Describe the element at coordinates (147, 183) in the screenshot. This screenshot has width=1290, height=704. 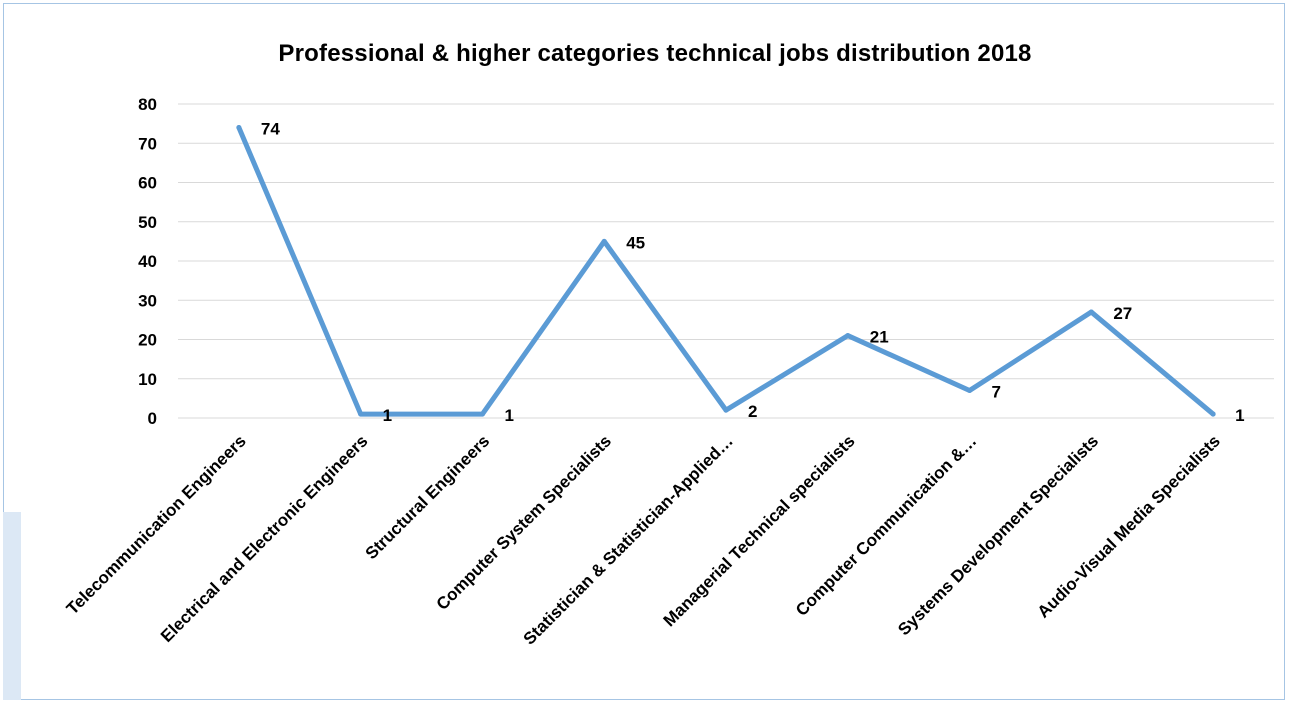
I see `y-tick-label: 60` at that location.